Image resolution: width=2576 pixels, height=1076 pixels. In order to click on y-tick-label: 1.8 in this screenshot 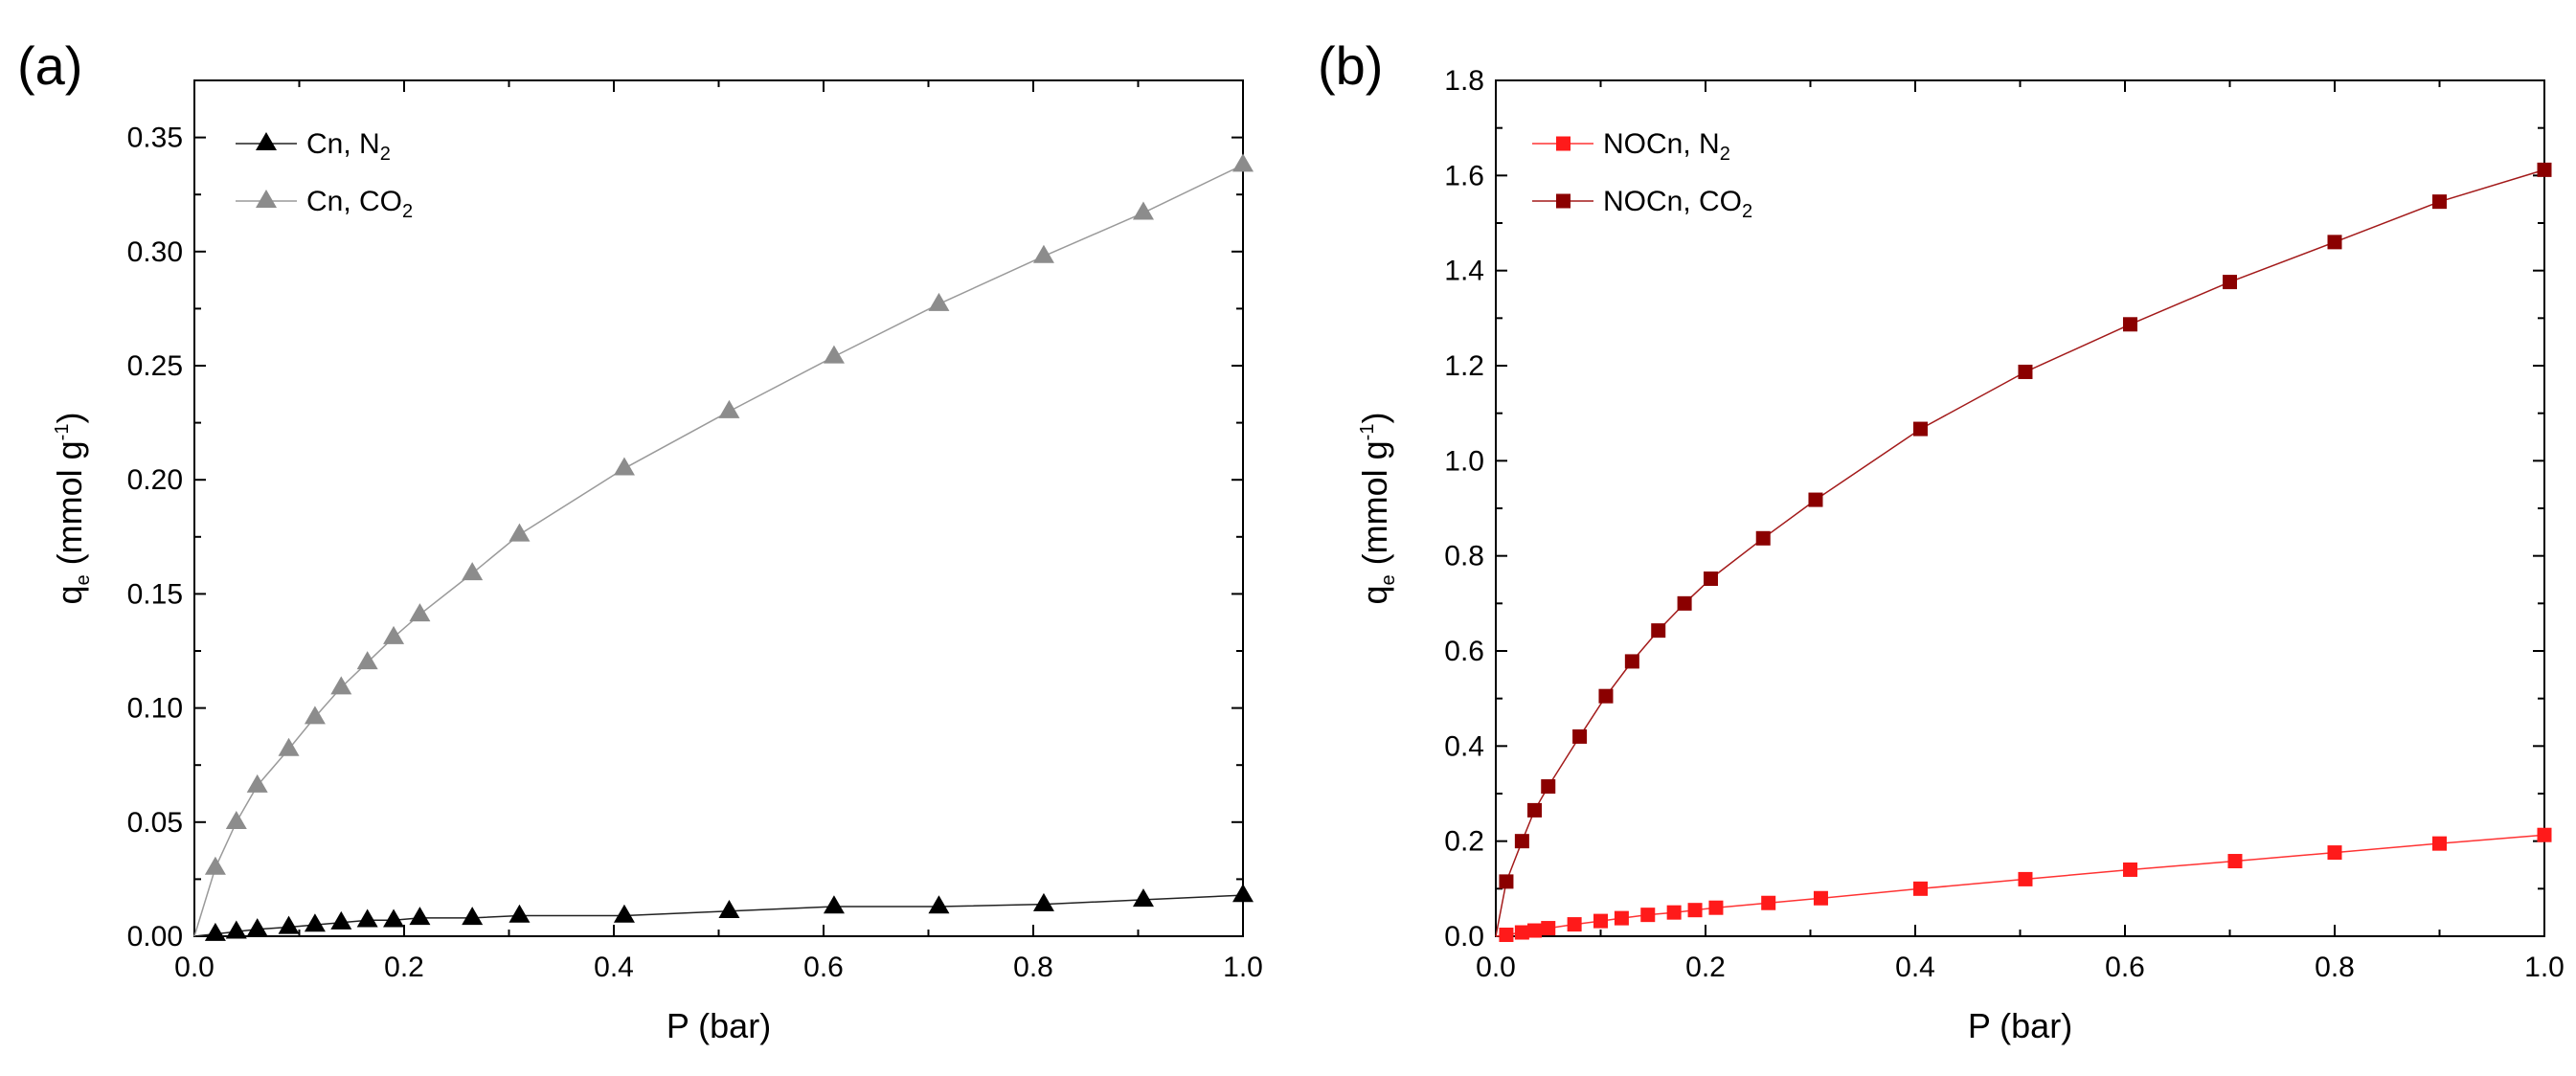, I will do `click(1464, 81)`.